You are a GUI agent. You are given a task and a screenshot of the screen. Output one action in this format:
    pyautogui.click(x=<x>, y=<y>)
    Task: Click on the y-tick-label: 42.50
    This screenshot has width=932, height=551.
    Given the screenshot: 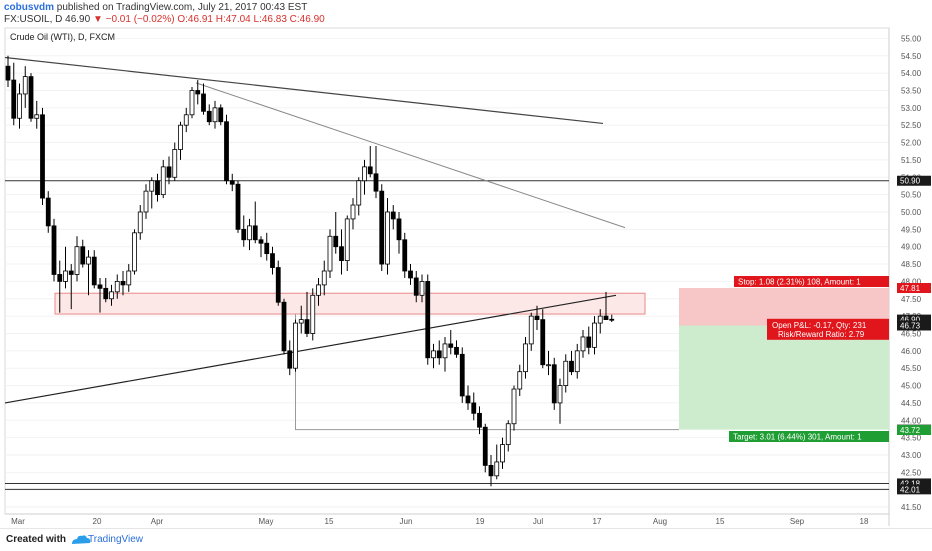 What is the action you would take?
    pyautogui.click(x=911, y=472)
    